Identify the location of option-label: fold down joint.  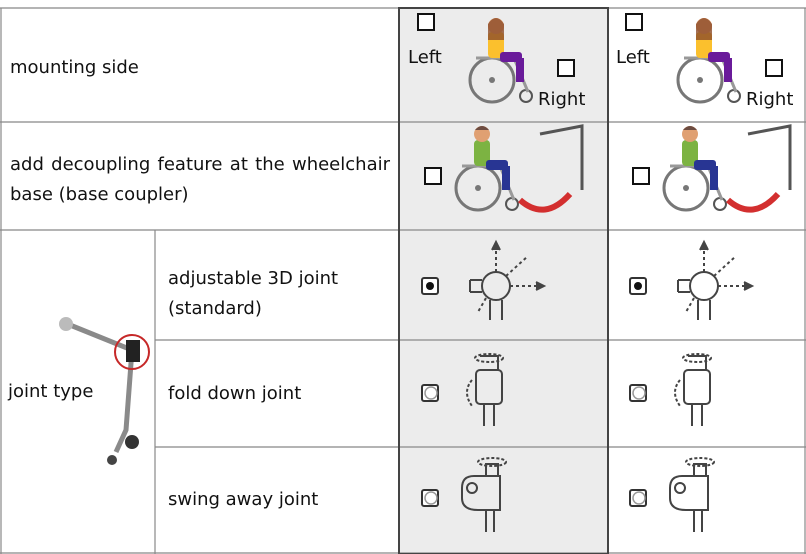
(235, 393).